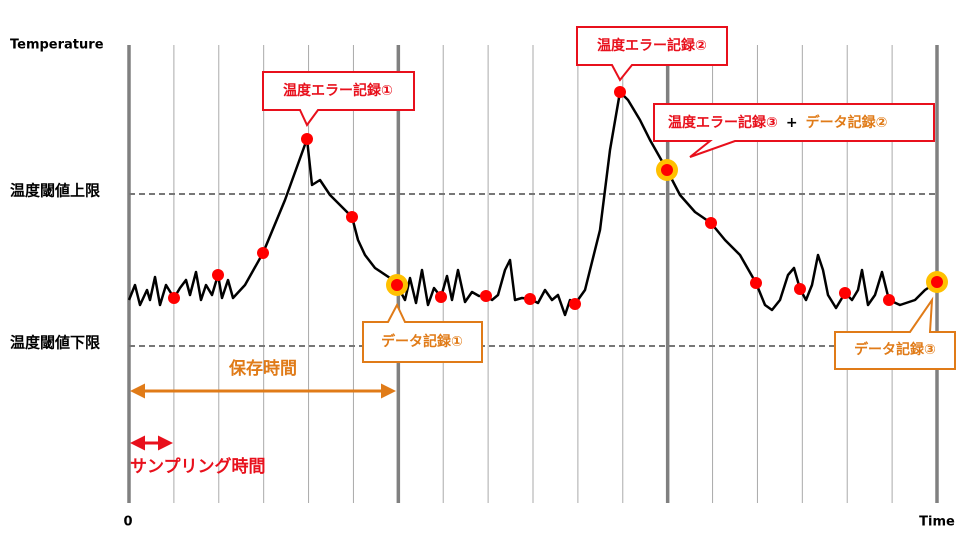 The image size is (960, 540). What do you see at coordinates (937, 522) in the screenshot?
I see `x-axis-label: Time` at bounding box center [937, 522].